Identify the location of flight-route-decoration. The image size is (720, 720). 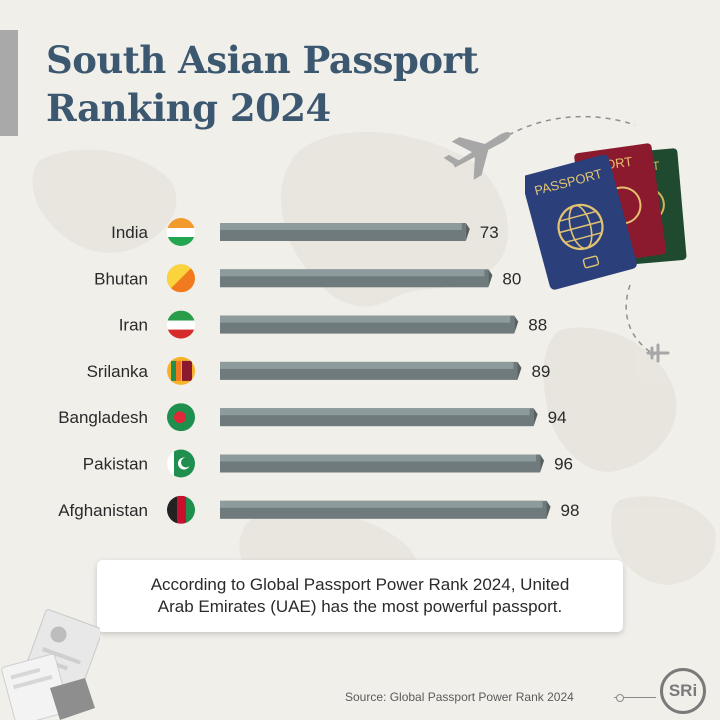
(556, 239).